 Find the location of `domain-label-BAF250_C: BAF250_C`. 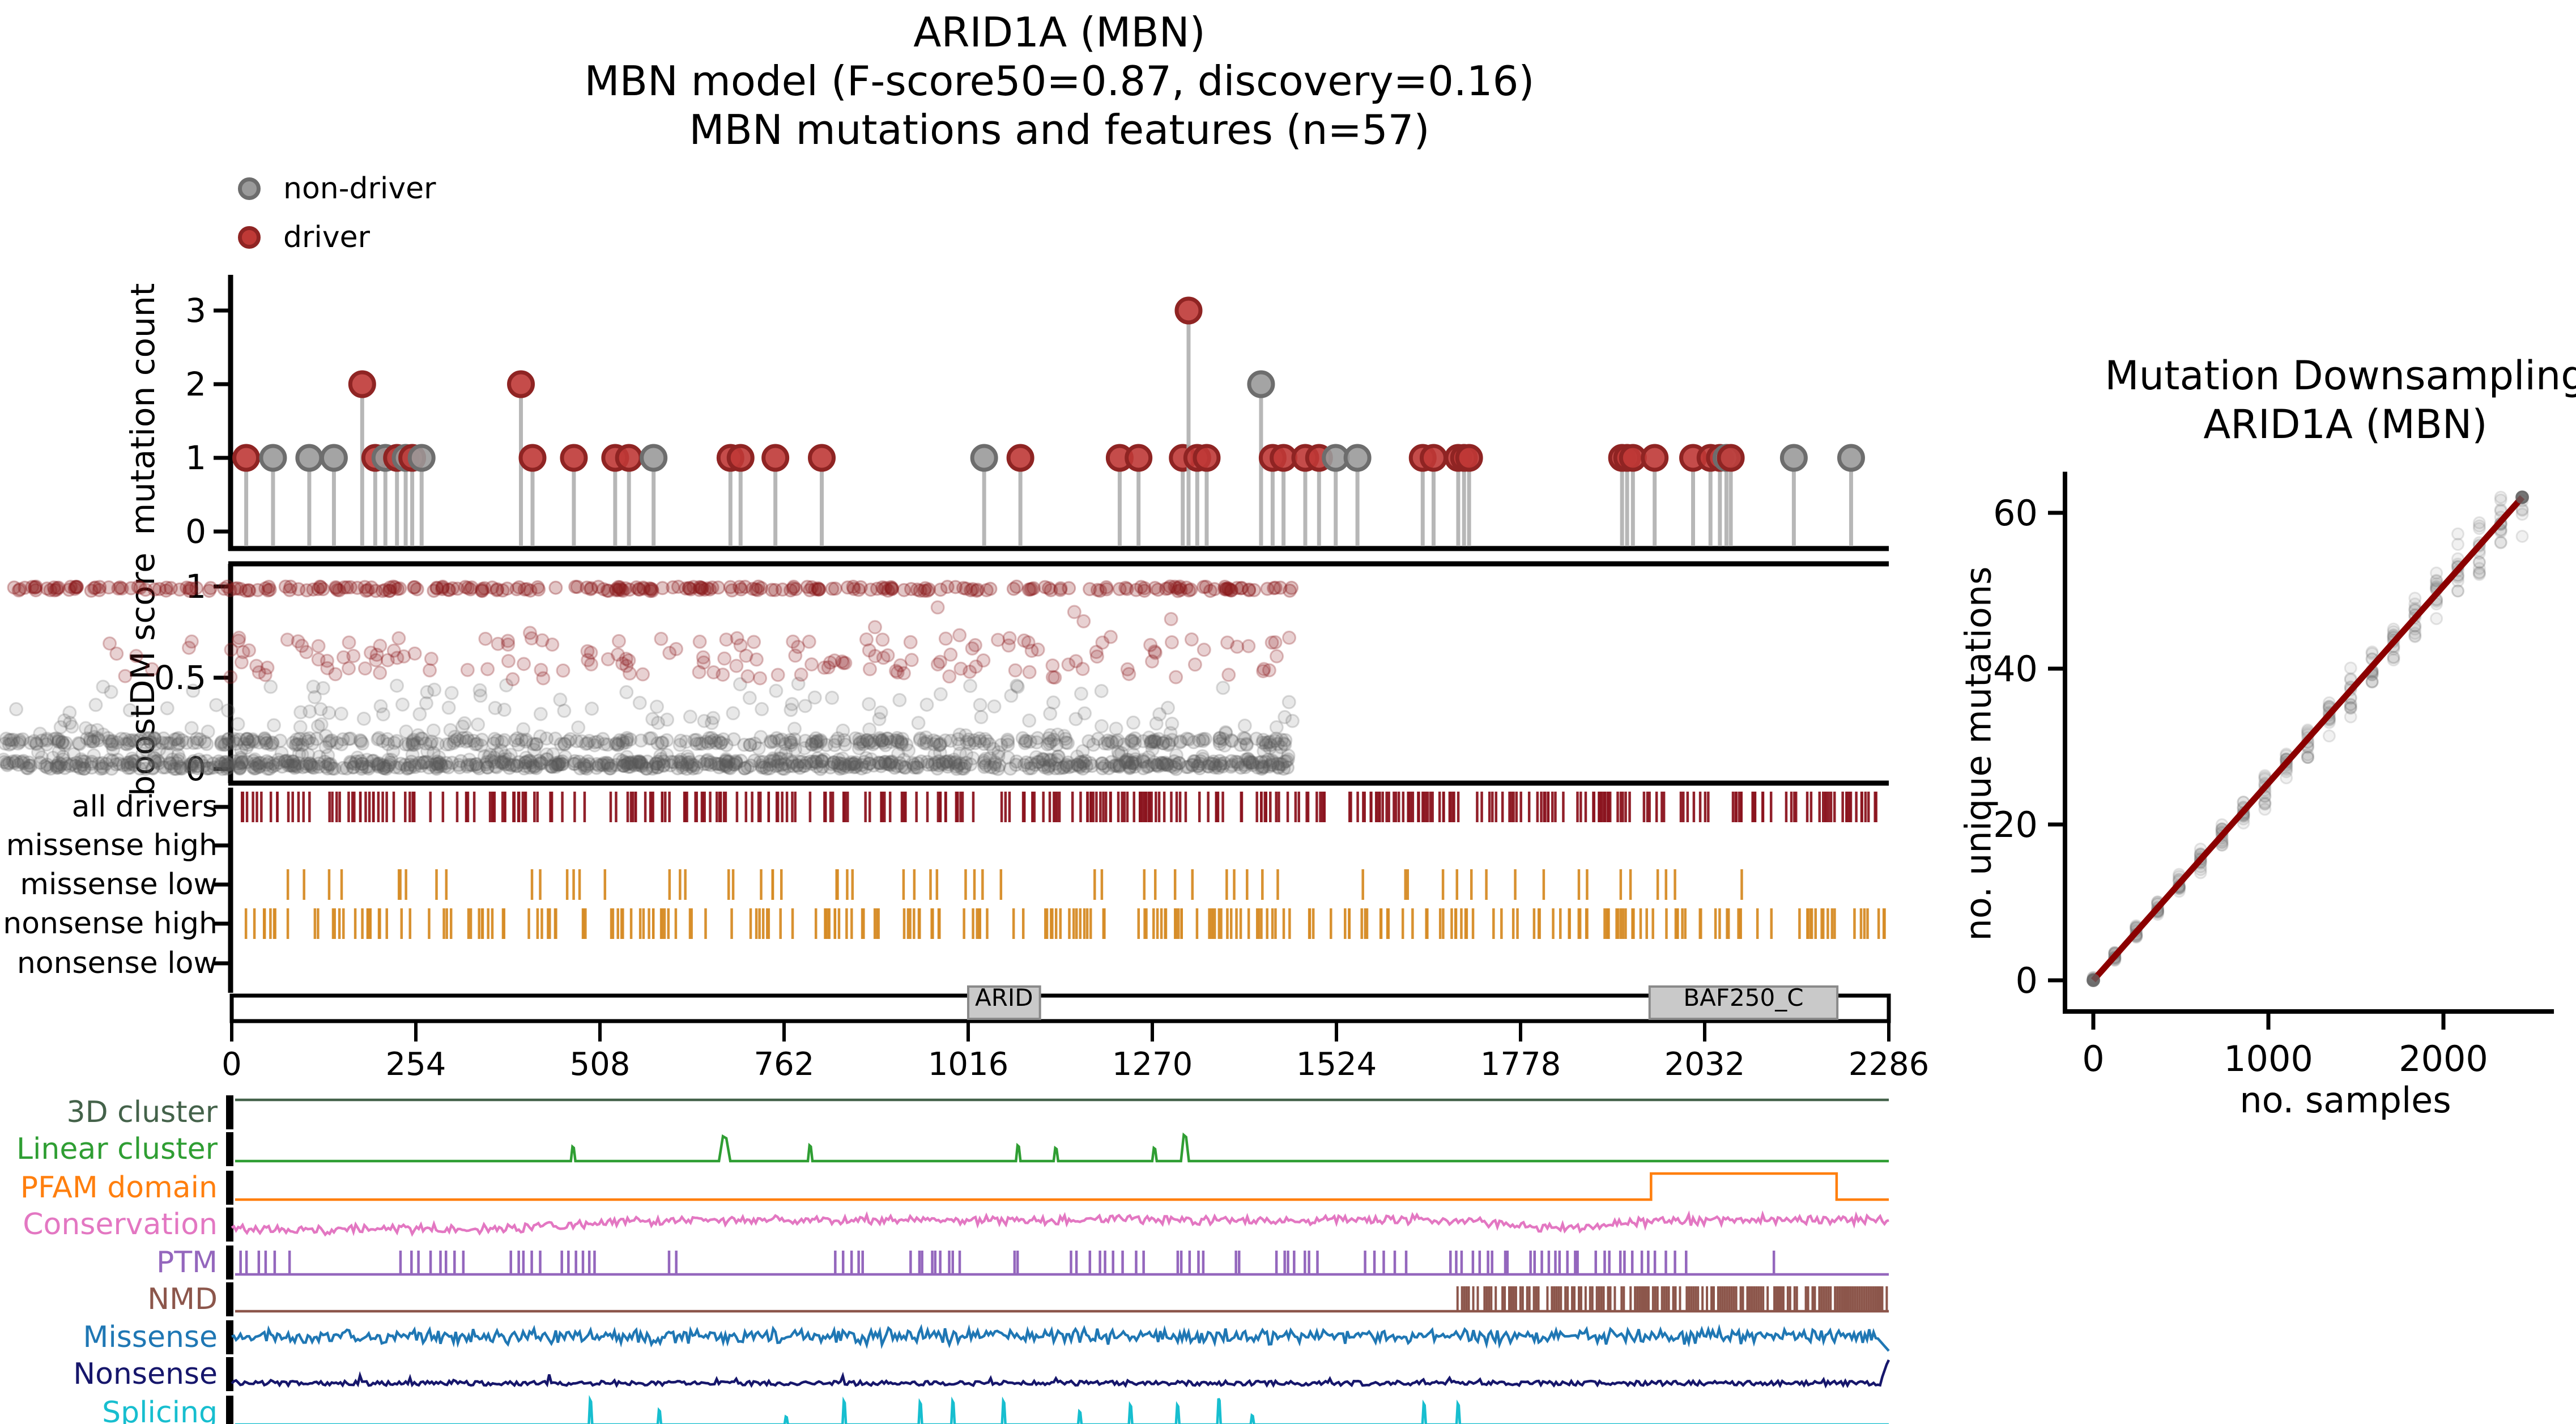

domain-label-BAF250_C: BAF250_C is located at coordinates (1743, 998).